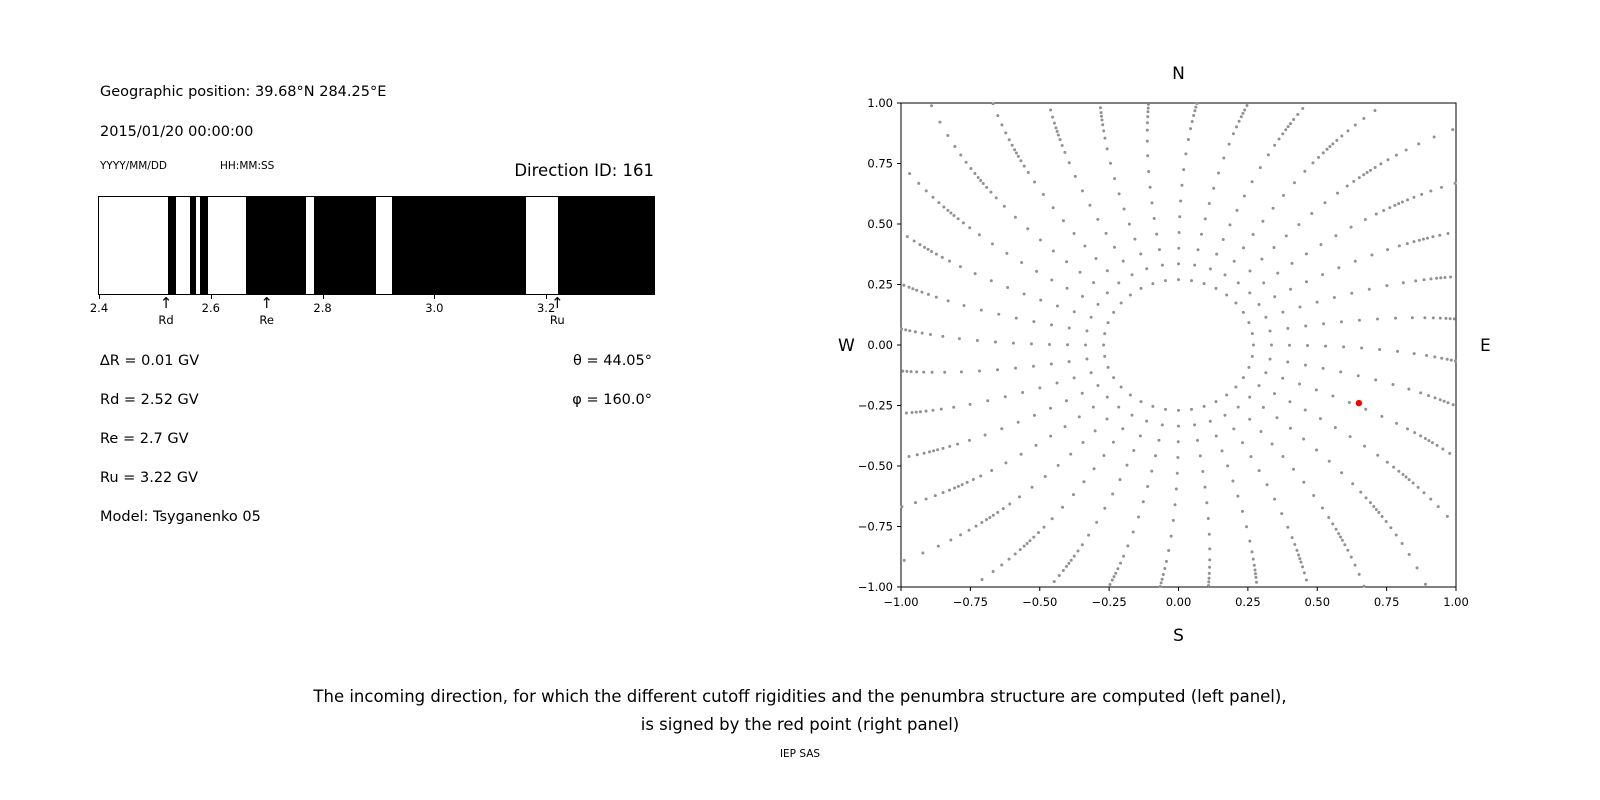  I want to click on x-tick-label: −0.25, so click(1109, 602).